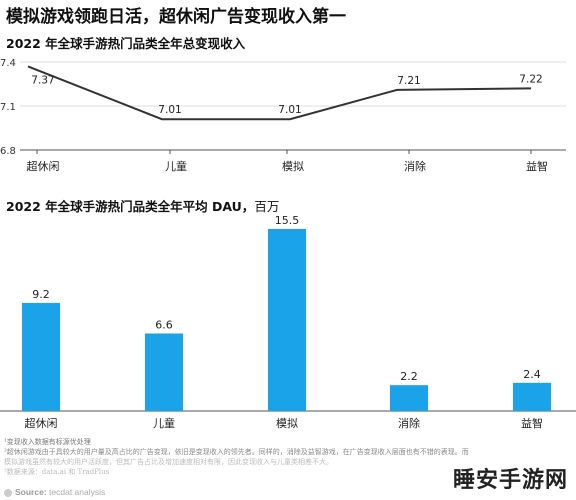  I want to click on bar-x-tick-label: 益智, so click(532, 423).